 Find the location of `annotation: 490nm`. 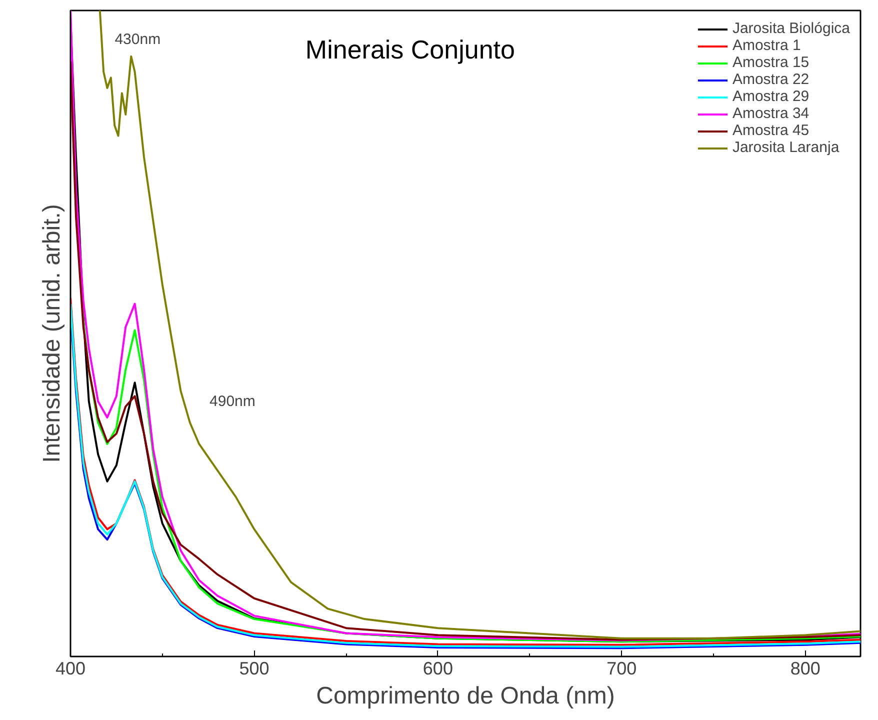

annotation: 490nm is located at coordinates (233, 401).